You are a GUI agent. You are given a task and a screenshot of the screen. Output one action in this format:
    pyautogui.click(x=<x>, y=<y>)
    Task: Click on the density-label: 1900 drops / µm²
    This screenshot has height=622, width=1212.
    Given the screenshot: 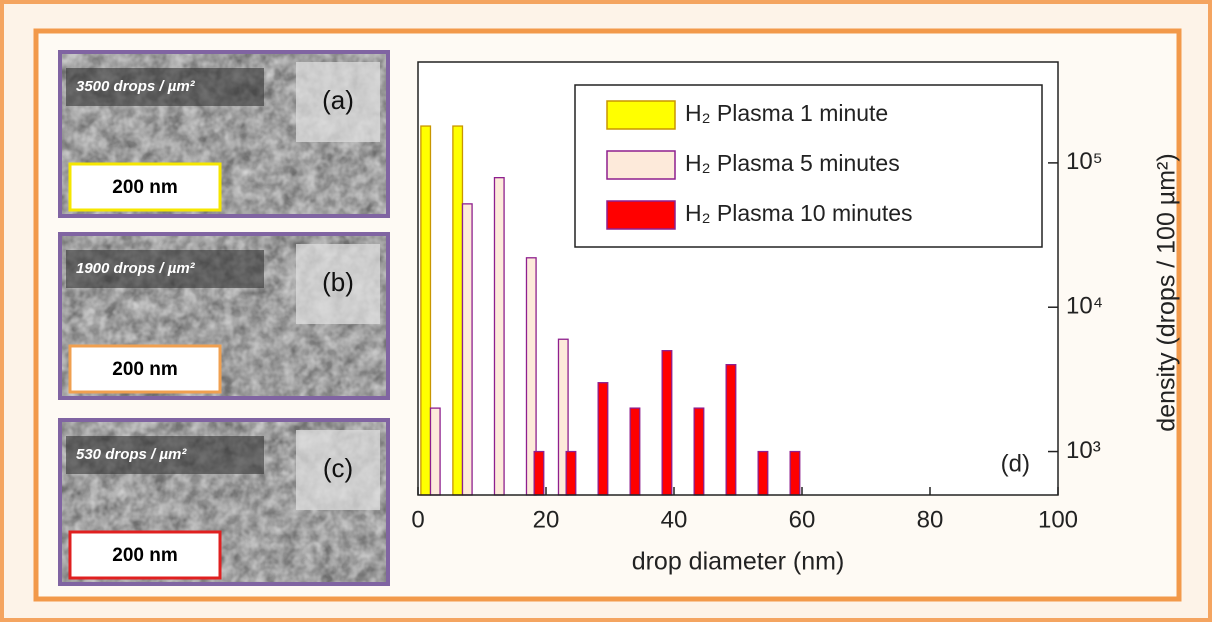 What is the action you would take?
    pyautogui.click(x=136, y=268)
    